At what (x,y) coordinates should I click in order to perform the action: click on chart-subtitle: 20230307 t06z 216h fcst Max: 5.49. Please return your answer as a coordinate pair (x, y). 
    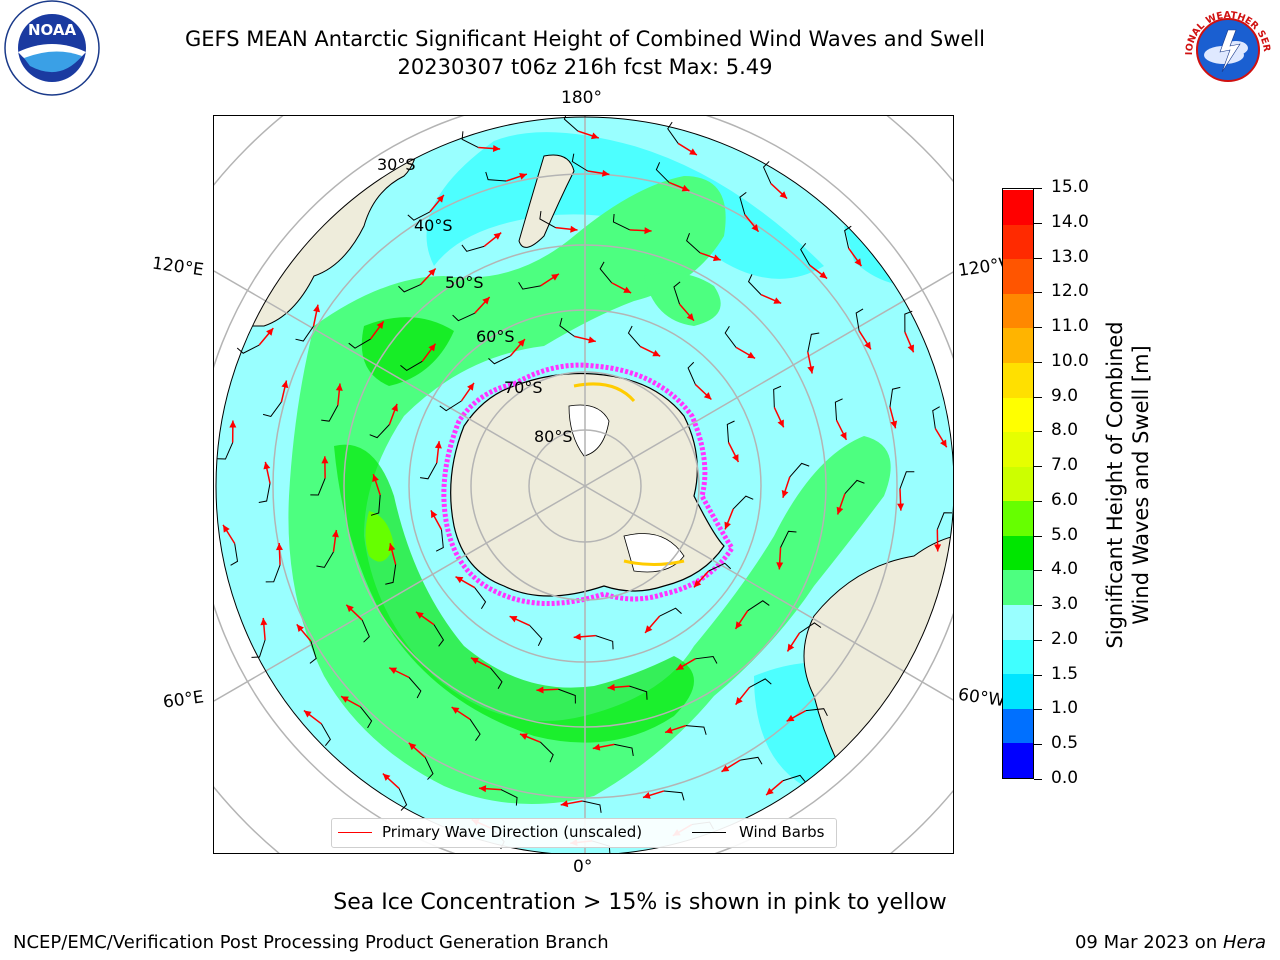
    Looking at the image, I should click on (585, 67).